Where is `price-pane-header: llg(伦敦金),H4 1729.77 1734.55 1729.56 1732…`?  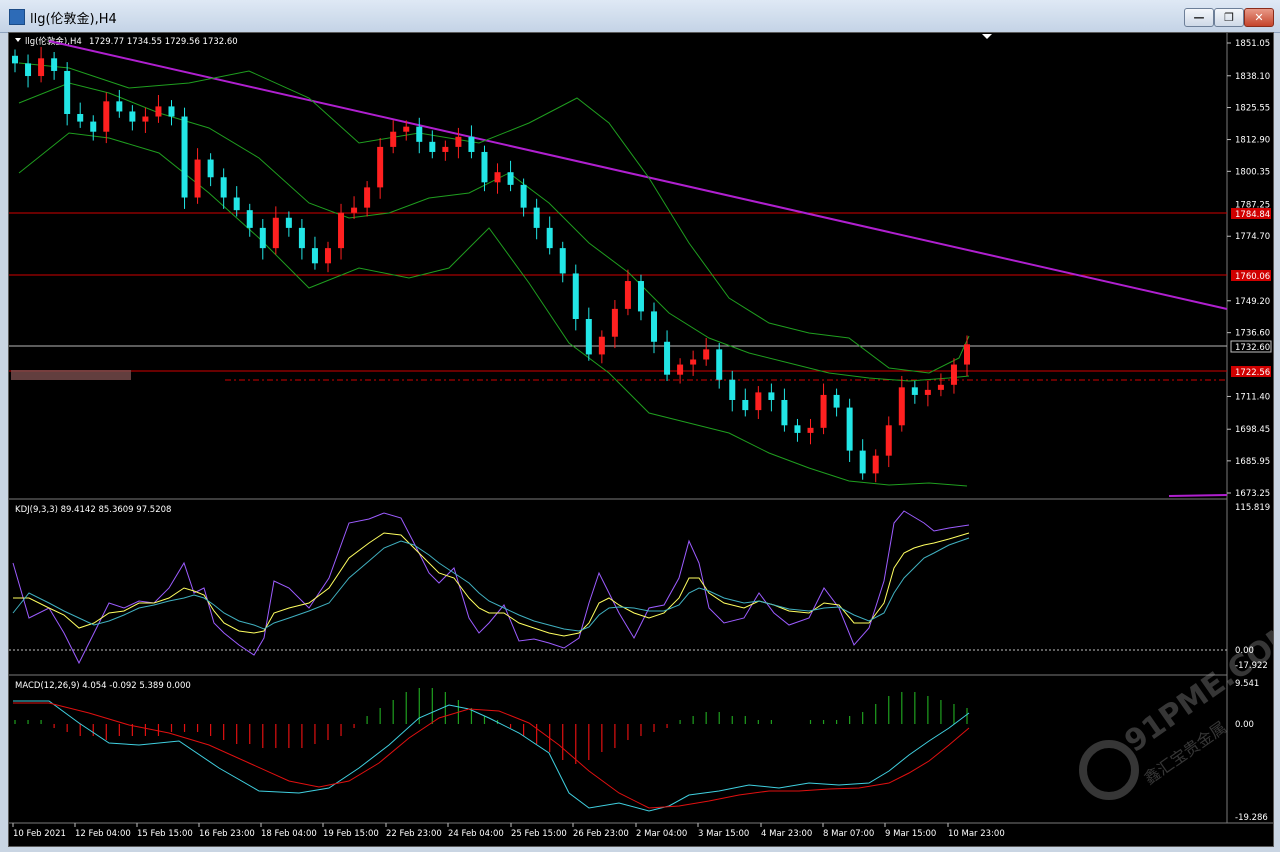
price-pane-header: llg(伦敦金),H4 1729.77 1734.55 1729.56 1732… is located at coordinates (503, 40).